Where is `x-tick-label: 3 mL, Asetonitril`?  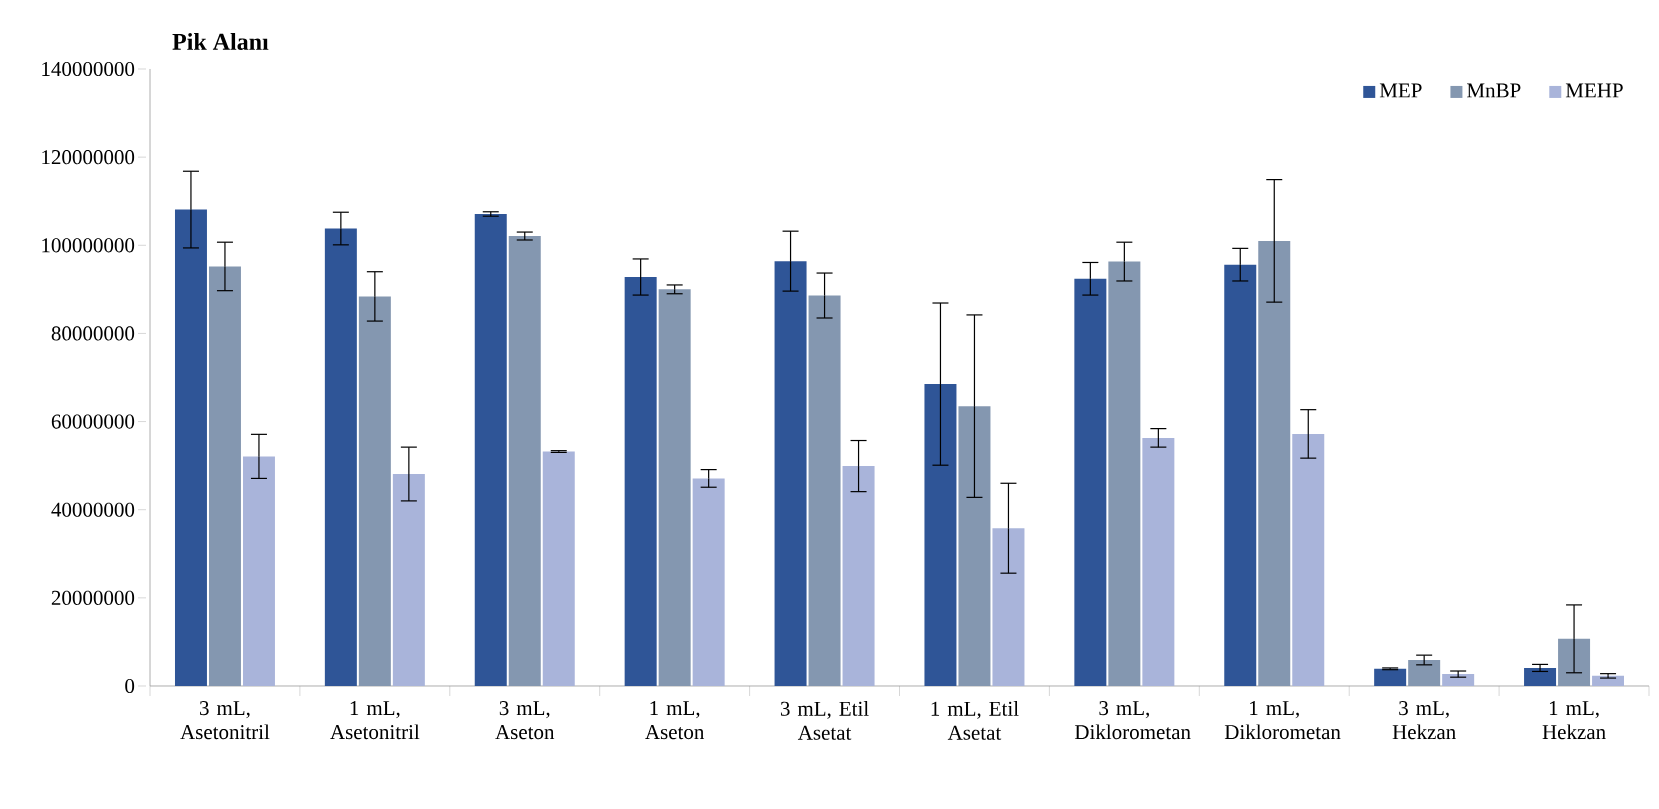 x-tick-label: 3 mL, Asetonitril is located at coordinates (225, 720).